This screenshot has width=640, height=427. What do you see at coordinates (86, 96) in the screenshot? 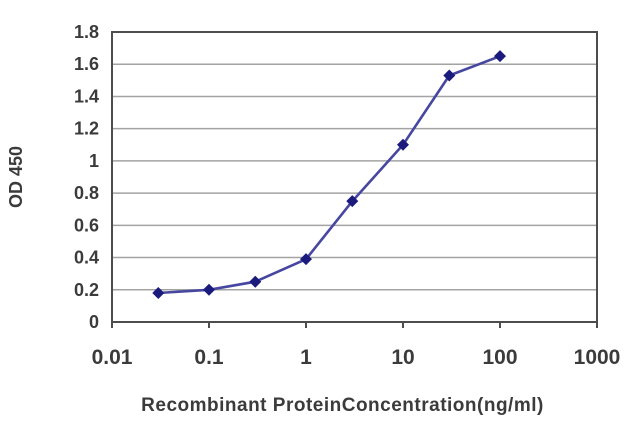
I see `y-tick-label: 1.4` at bounding box center [86, 96].